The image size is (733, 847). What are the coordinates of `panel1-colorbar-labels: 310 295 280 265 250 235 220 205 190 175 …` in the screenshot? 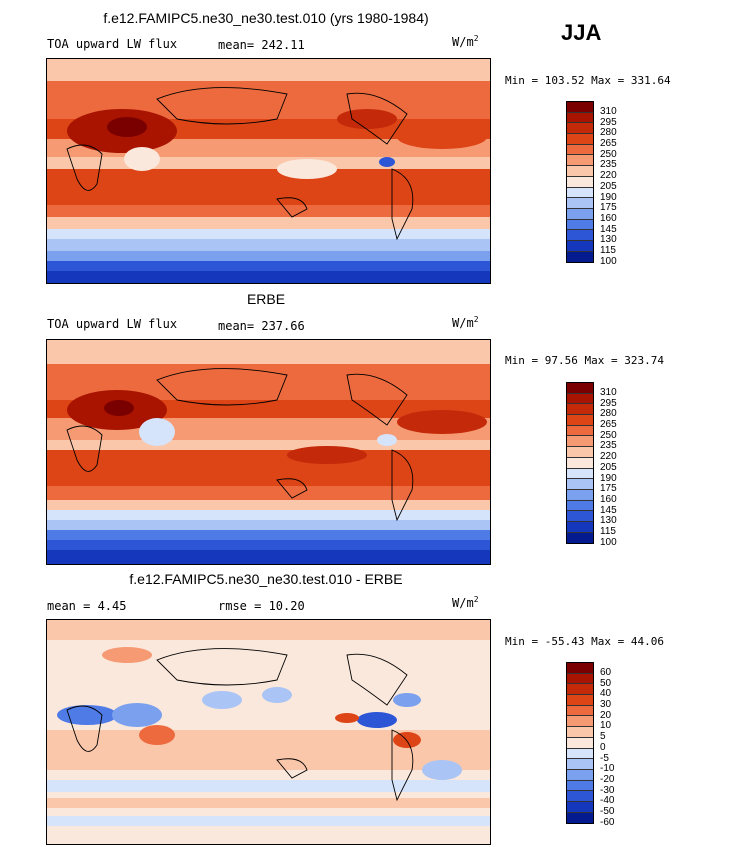 It's located at (608, 186).